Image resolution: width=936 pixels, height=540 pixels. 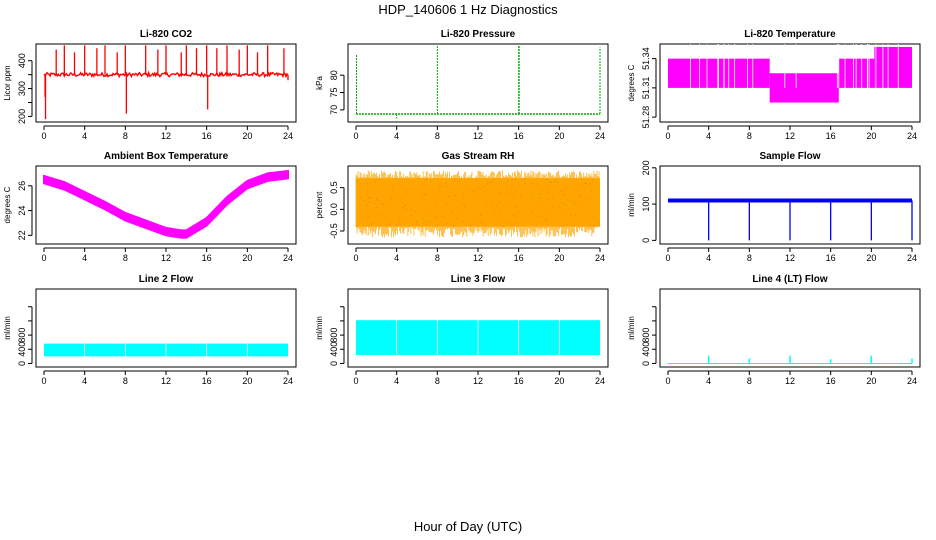 I want to click on panel-title: Line 4 (LT) Flow, so click(x=790, y=279).